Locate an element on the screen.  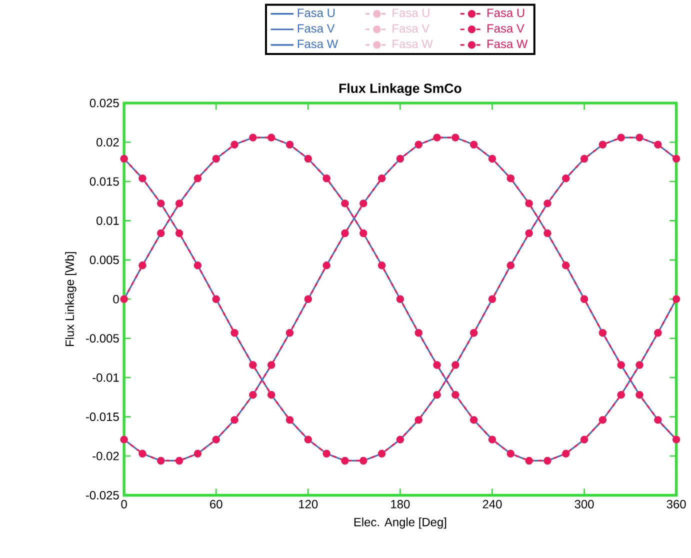
y-tick-label: -0.025 is located at coordinates (102, 495).